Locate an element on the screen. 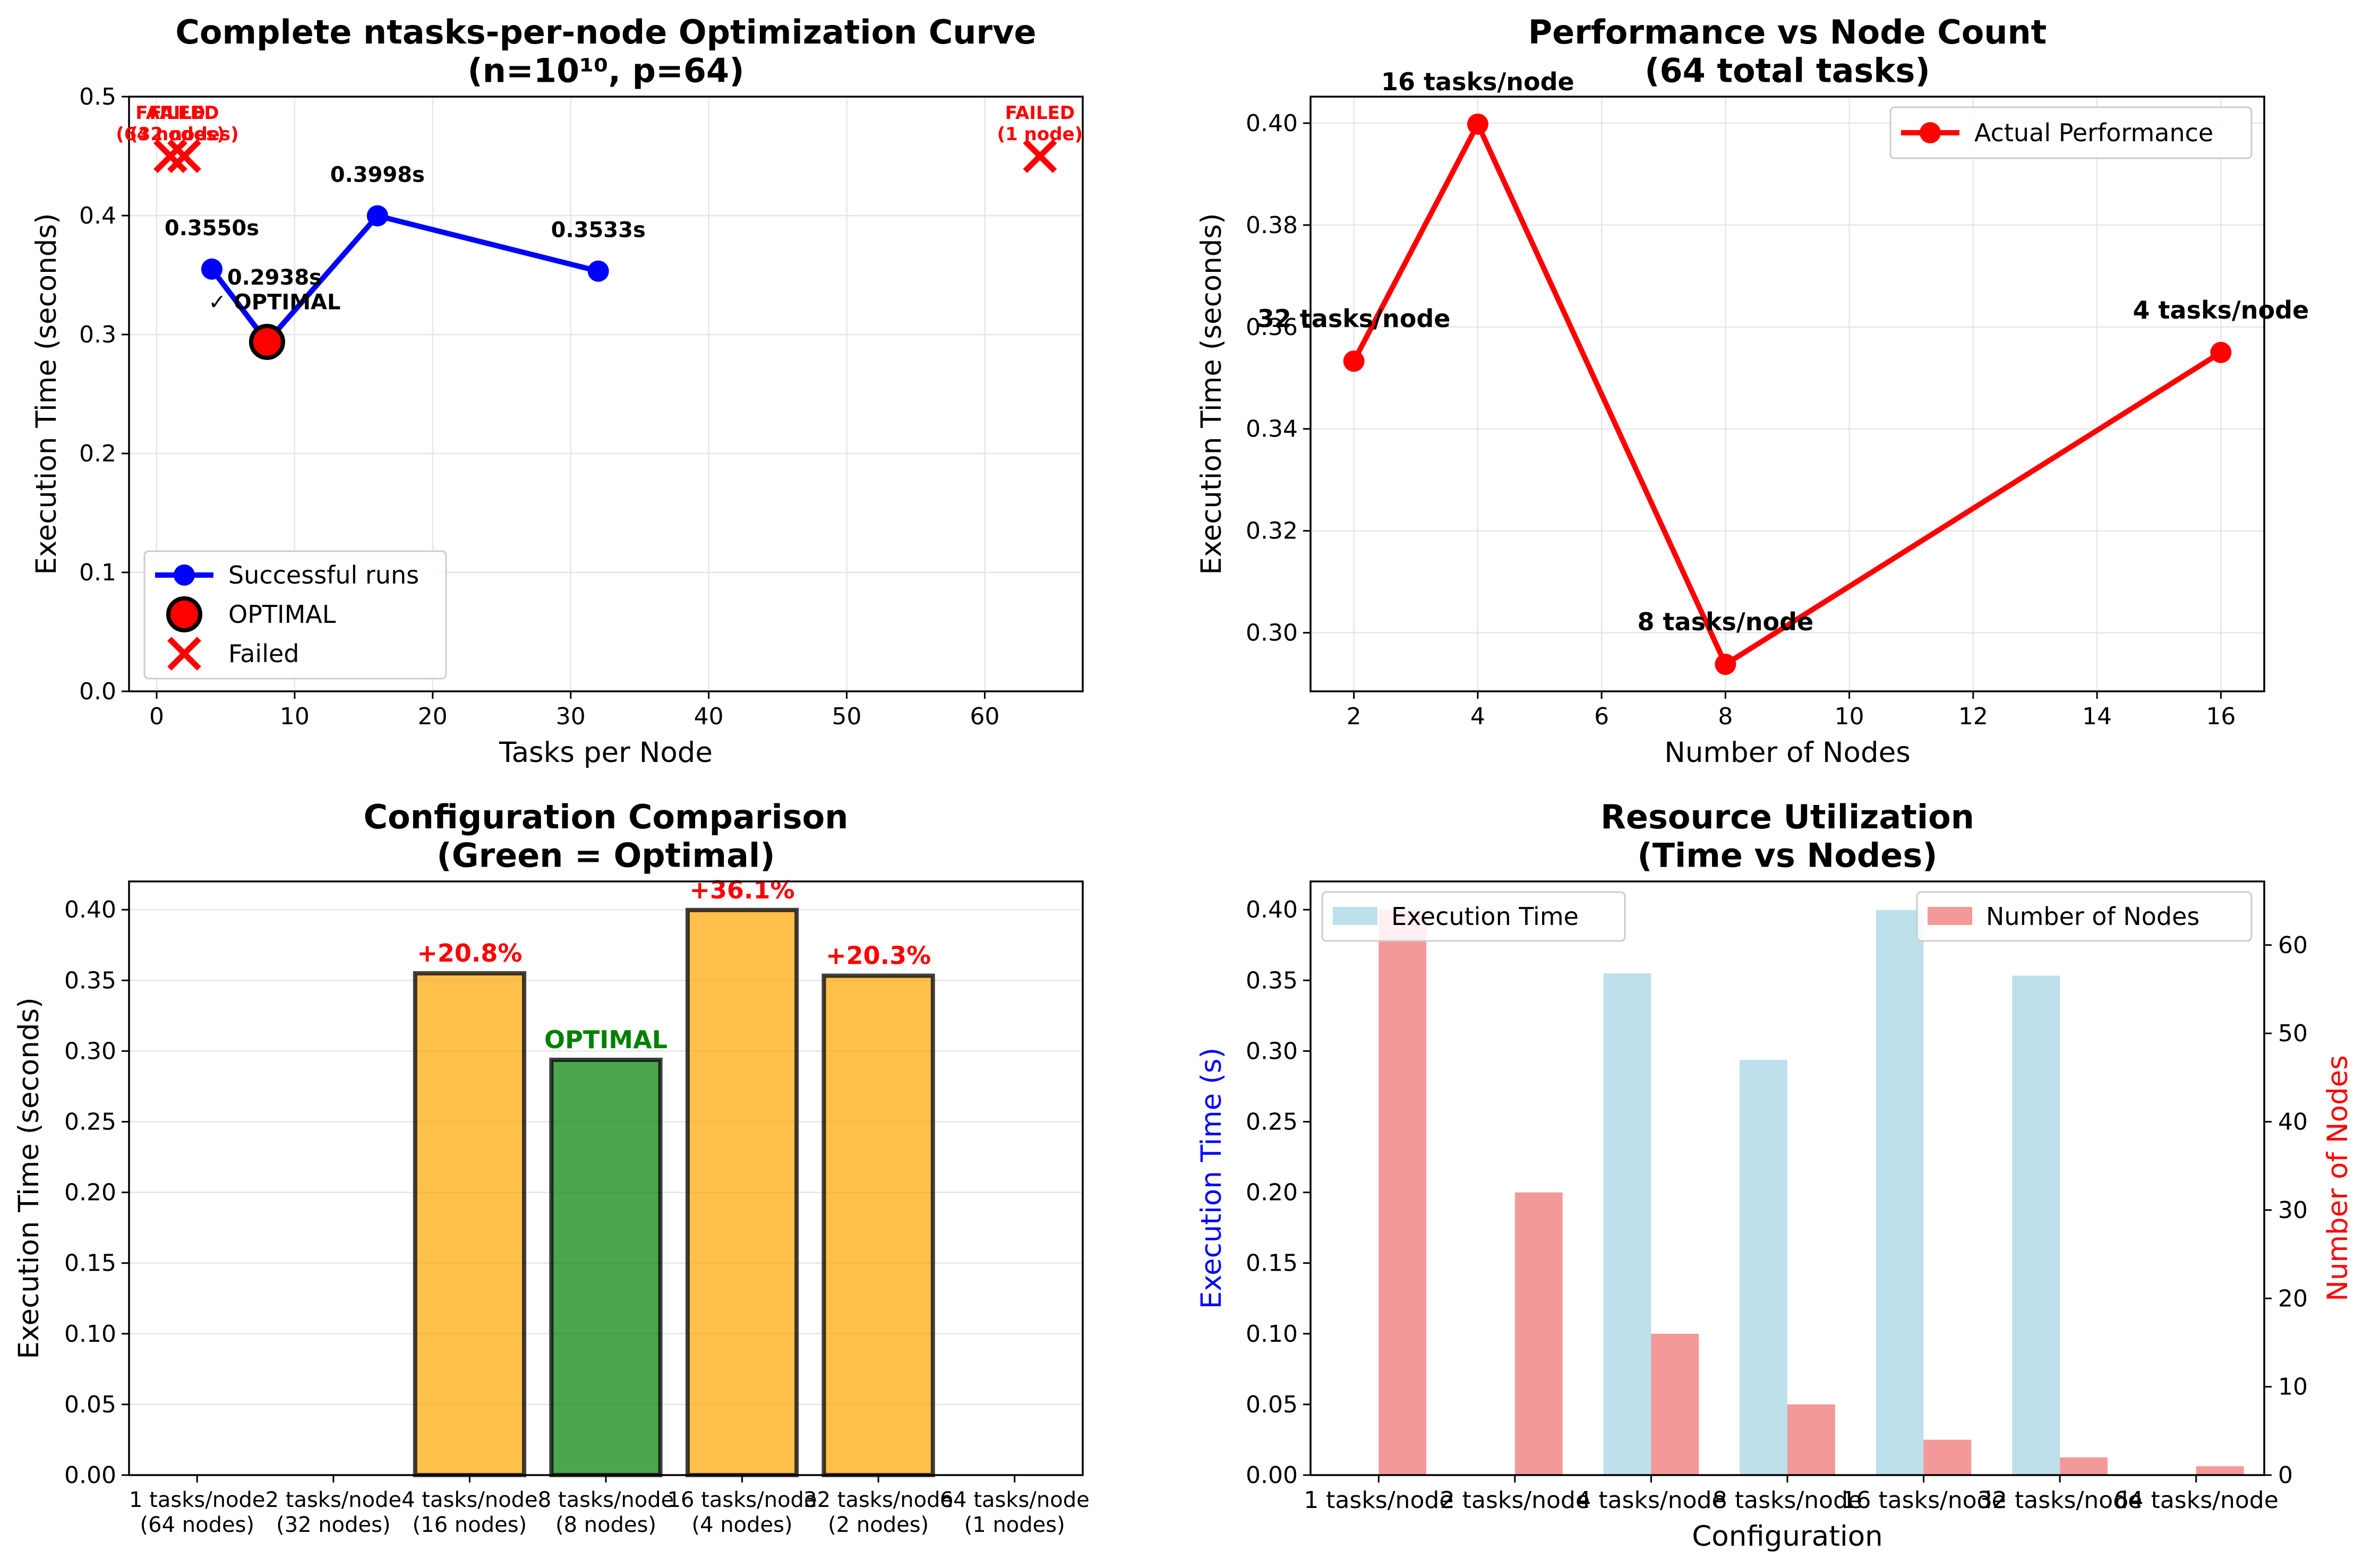  x-tick-label: 4 tasks/node (16 nodes) is located at coordinates (470, 1512).